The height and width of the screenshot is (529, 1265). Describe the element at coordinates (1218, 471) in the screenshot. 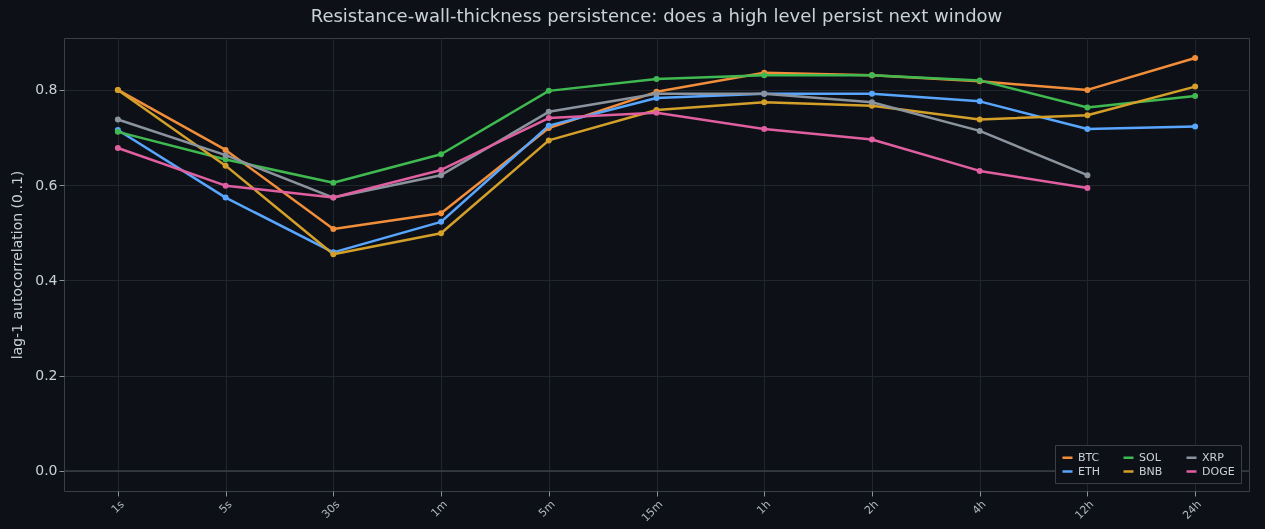

I see `legend-label: DOGE` at that location.